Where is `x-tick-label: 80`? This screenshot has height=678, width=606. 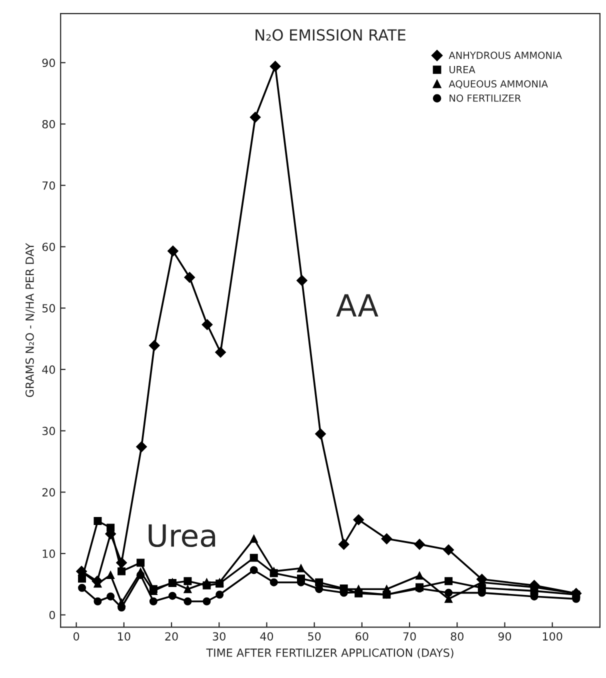 x-tick-label: 80 is located at coordinates (457, 636).